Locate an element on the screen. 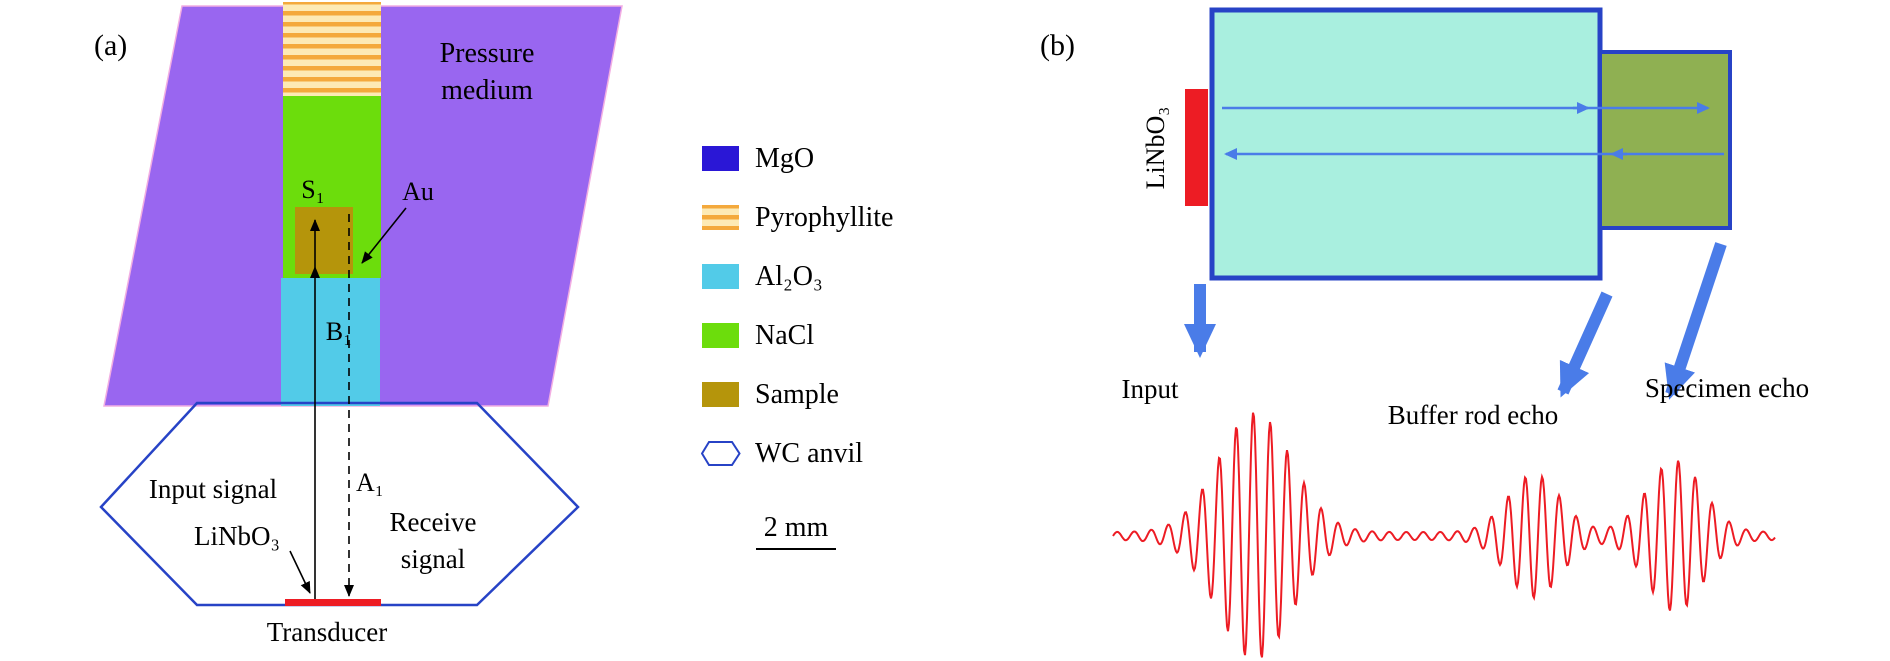 The image size is (1890, 661). wc-anvil-swatch-icon is located at coordinates (721, 453).